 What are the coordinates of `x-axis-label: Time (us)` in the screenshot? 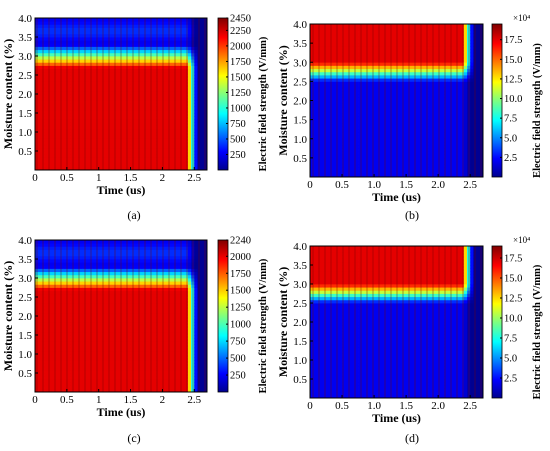 It's located at (121, 190).